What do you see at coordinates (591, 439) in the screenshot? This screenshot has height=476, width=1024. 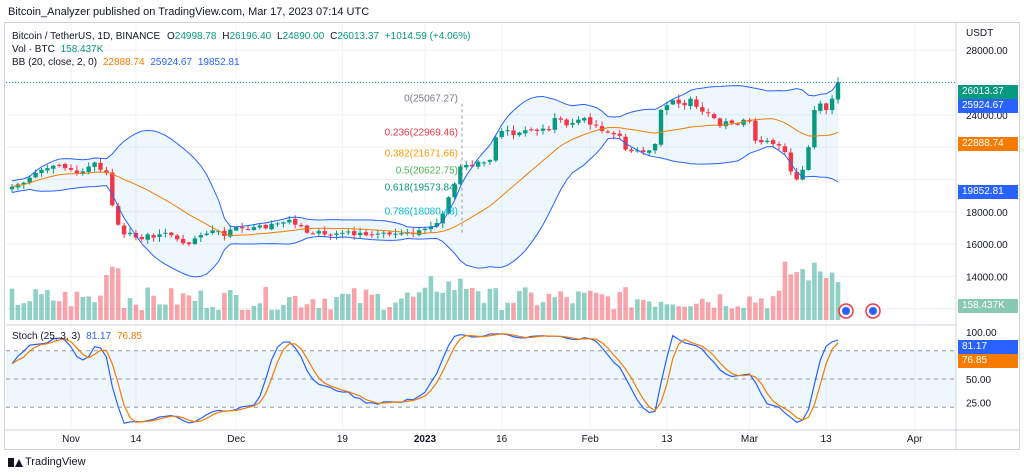 I see `time-tick-label: Feb` at bounding box center [591, 439].